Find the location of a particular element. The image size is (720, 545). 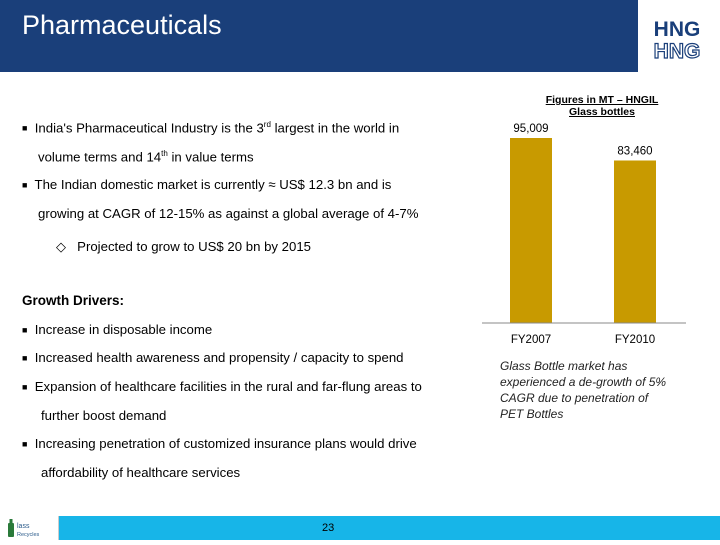

logo-text-bottom: HNG is located at coordinates (677, 51).